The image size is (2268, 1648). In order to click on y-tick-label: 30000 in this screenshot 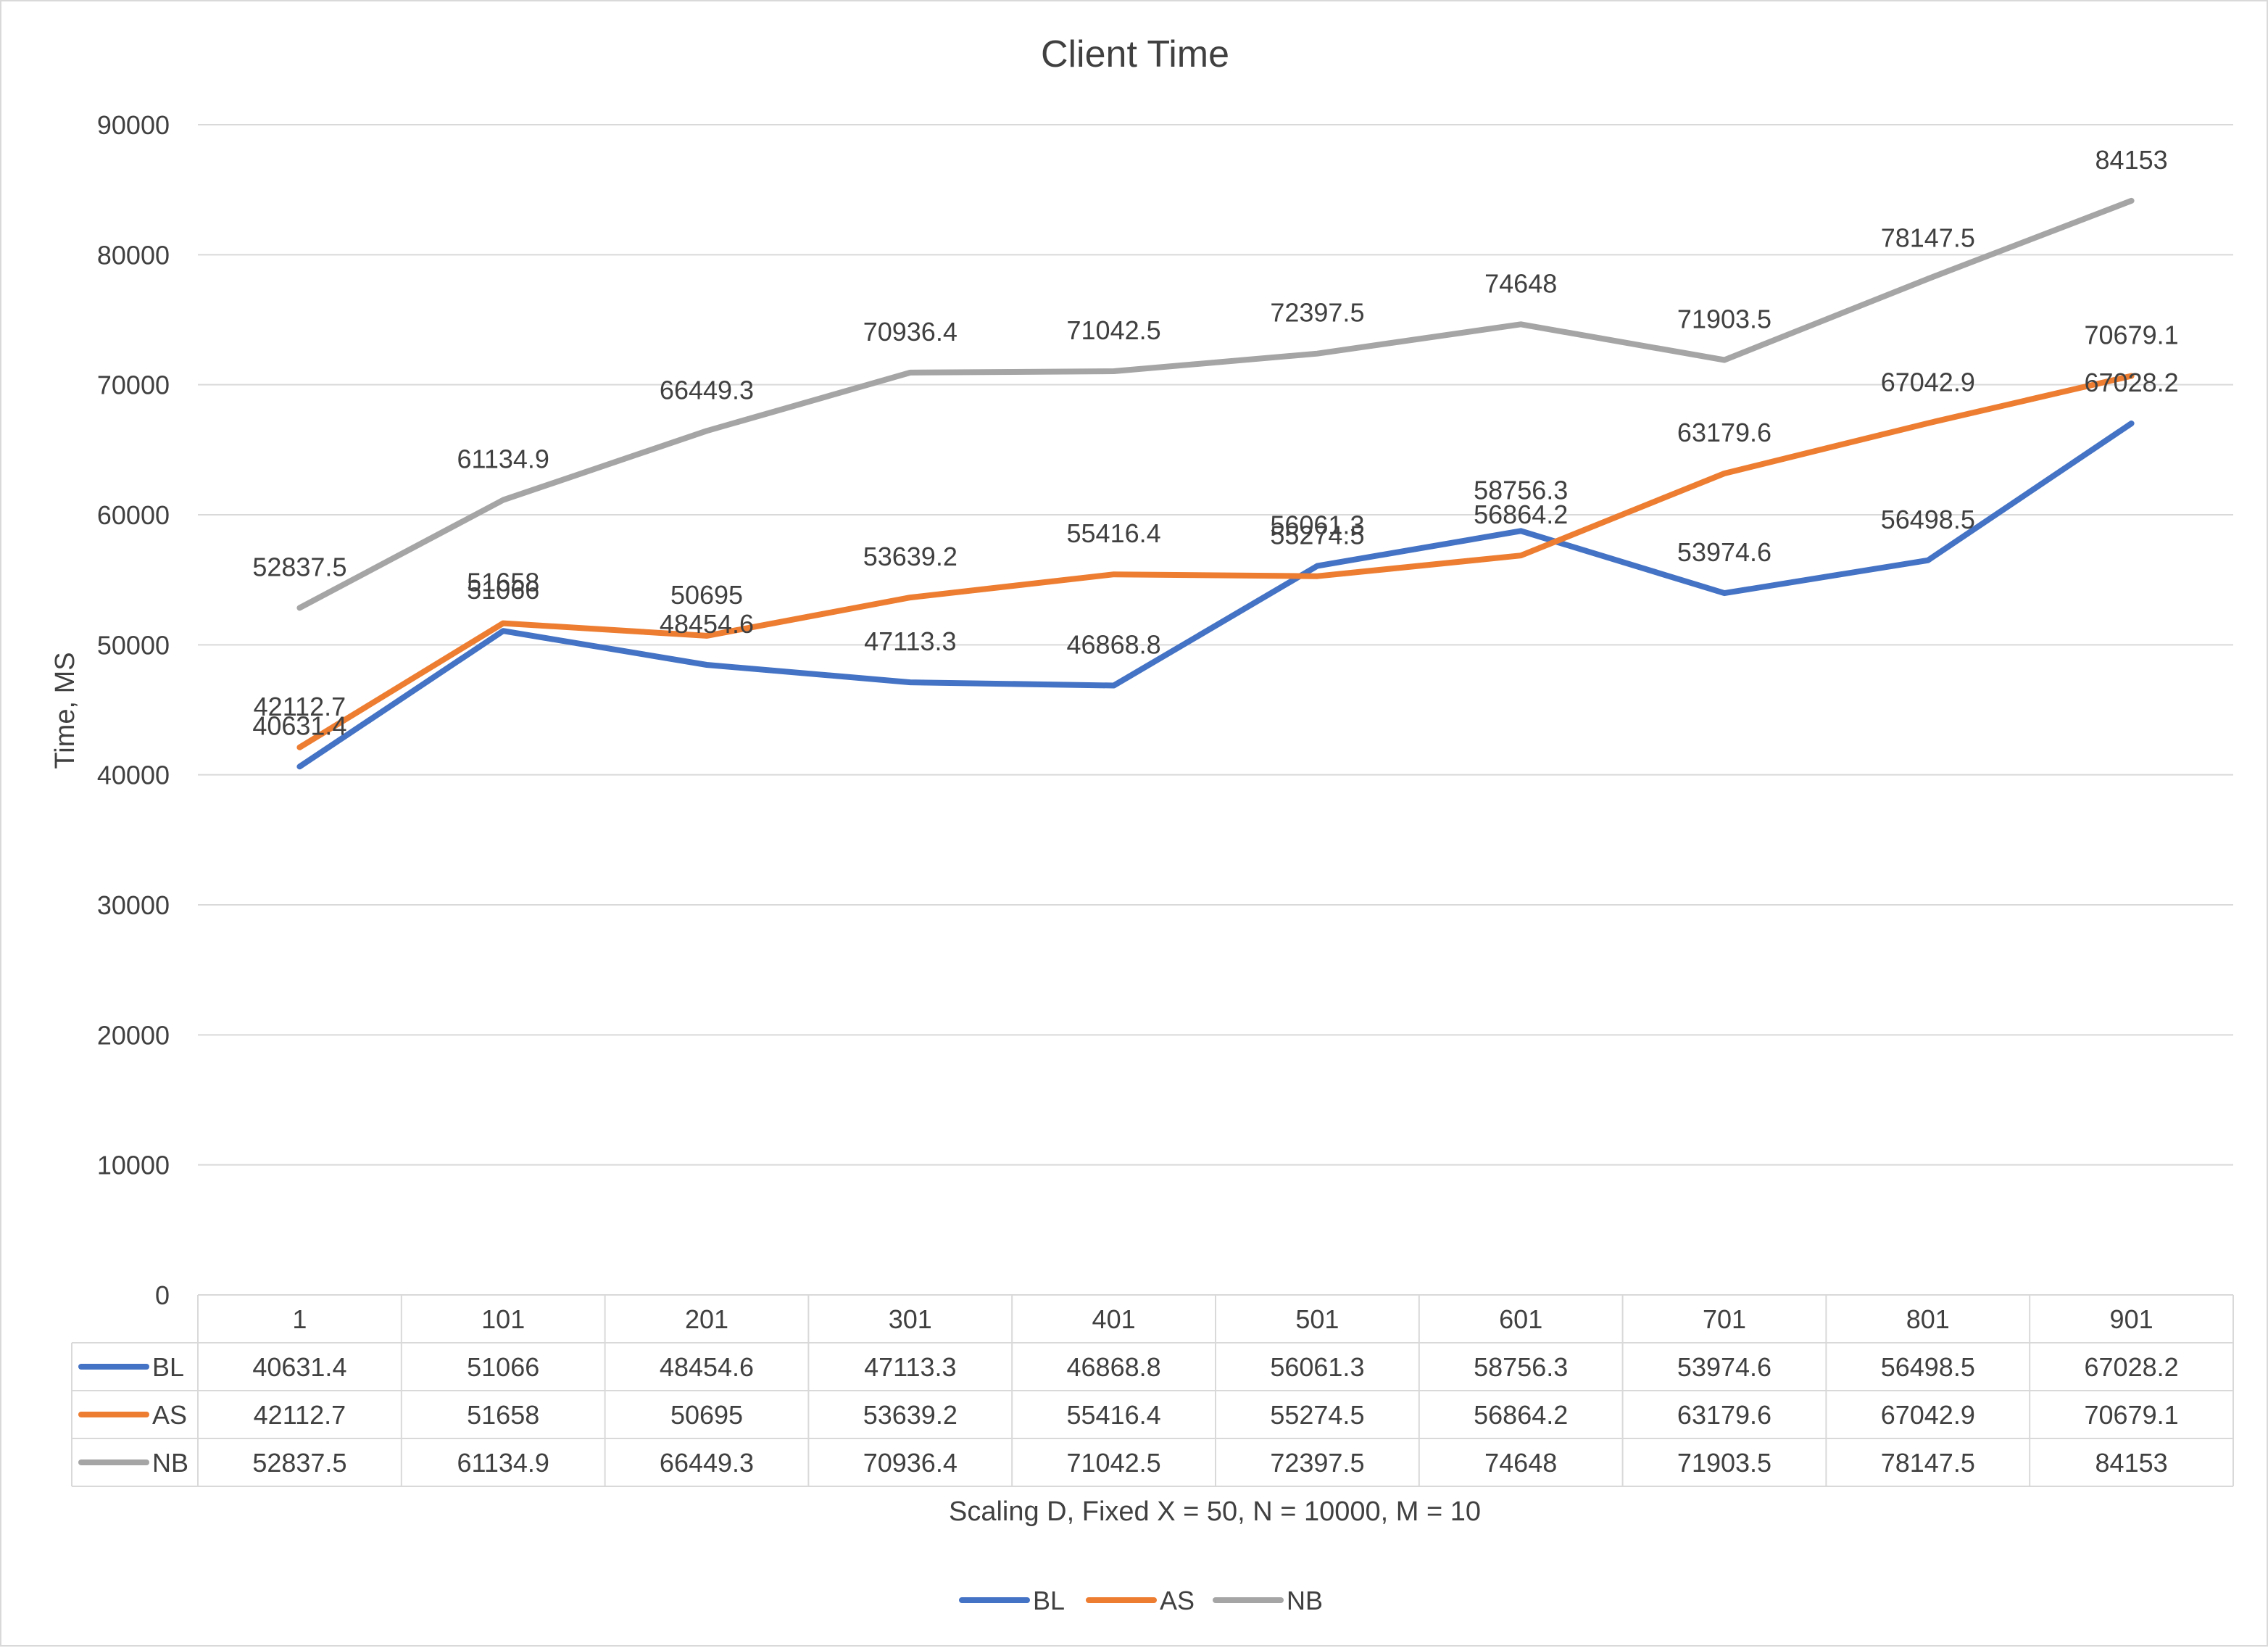, I will do `click(133, 905)`.